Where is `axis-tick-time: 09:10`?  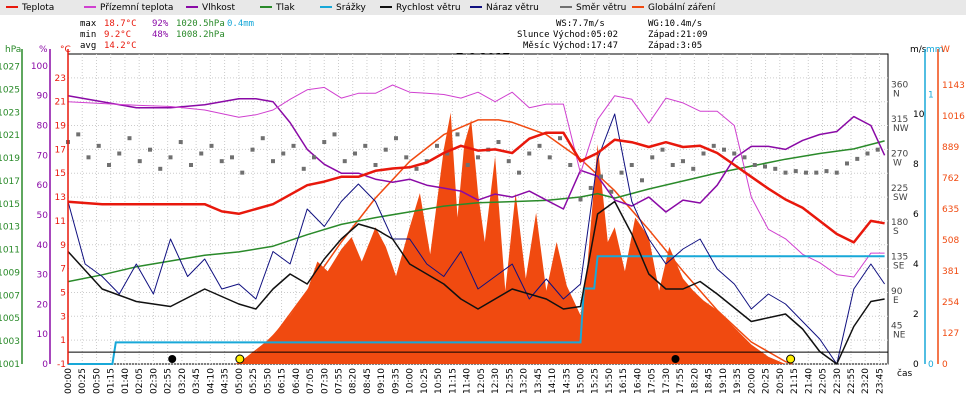 axis-tick-time: 09:10 is located at coordinates (382, 381).